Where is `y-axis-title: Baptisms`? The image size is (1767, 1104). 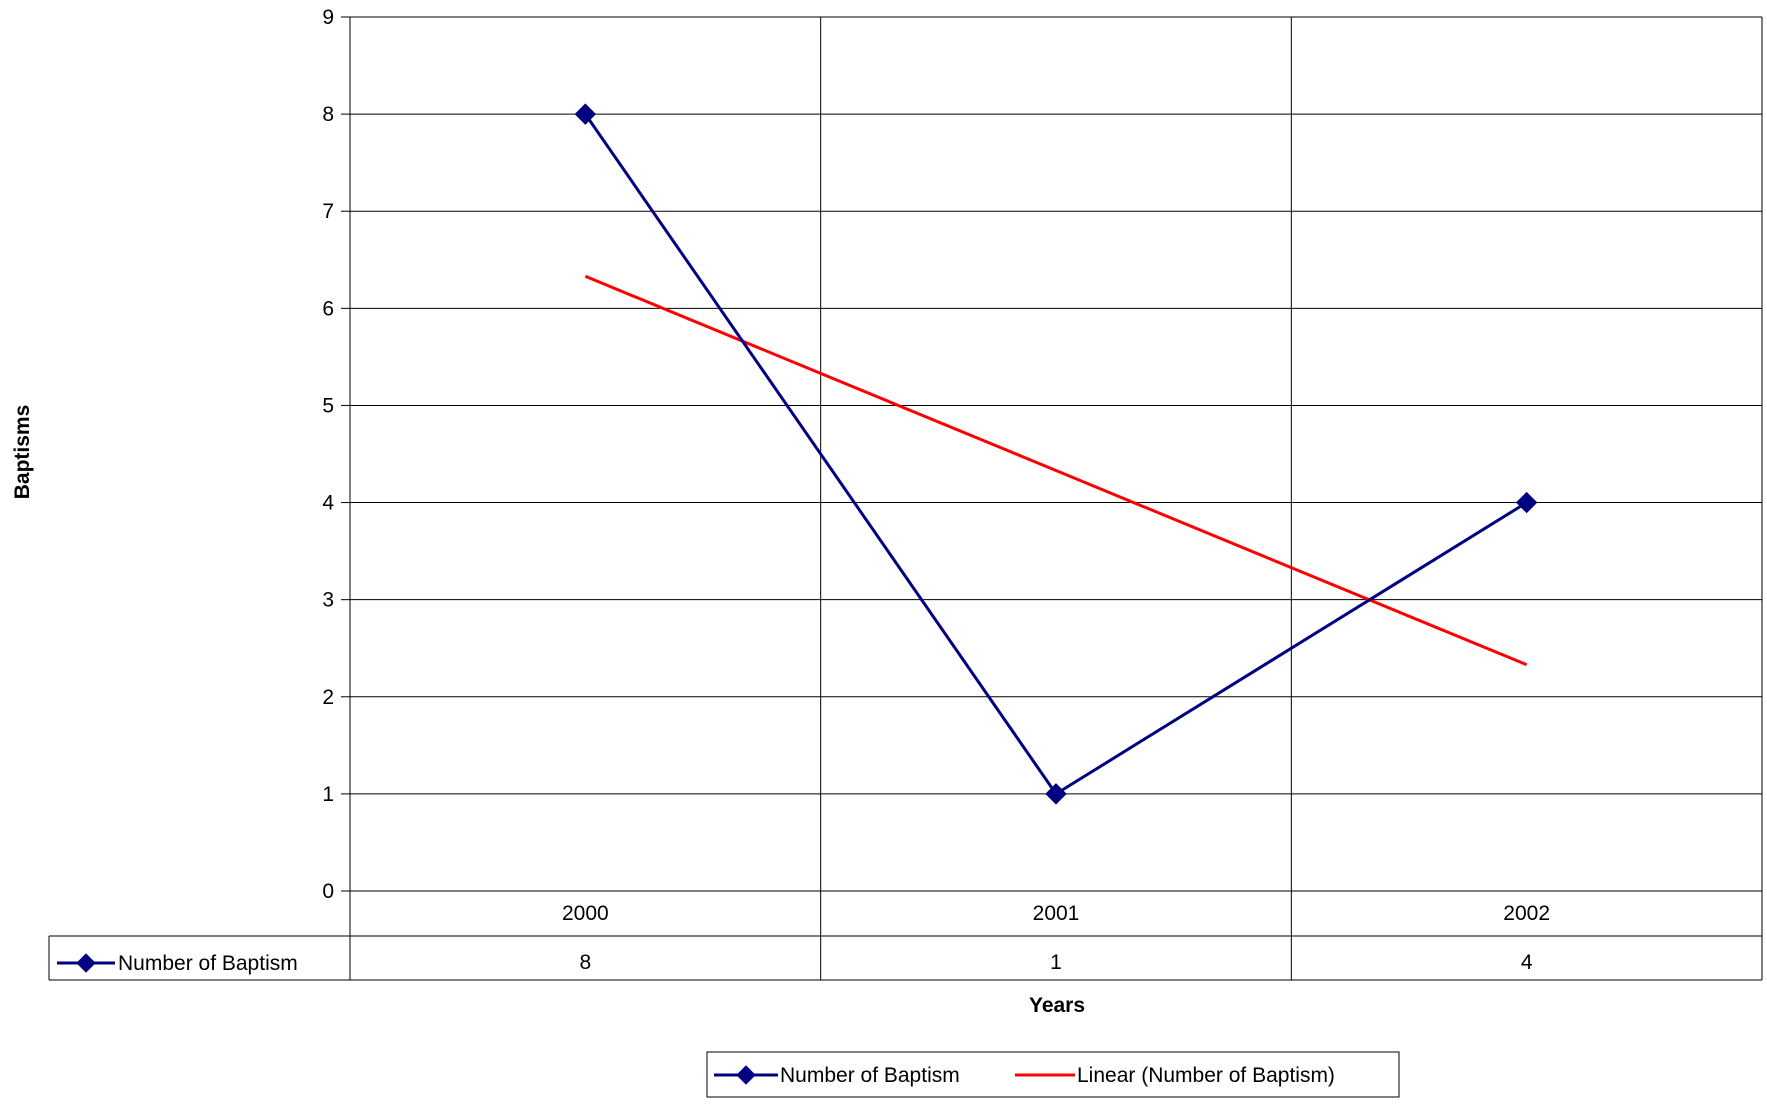
y-axis-title: Baptisms is located at coordinates (22, 452).